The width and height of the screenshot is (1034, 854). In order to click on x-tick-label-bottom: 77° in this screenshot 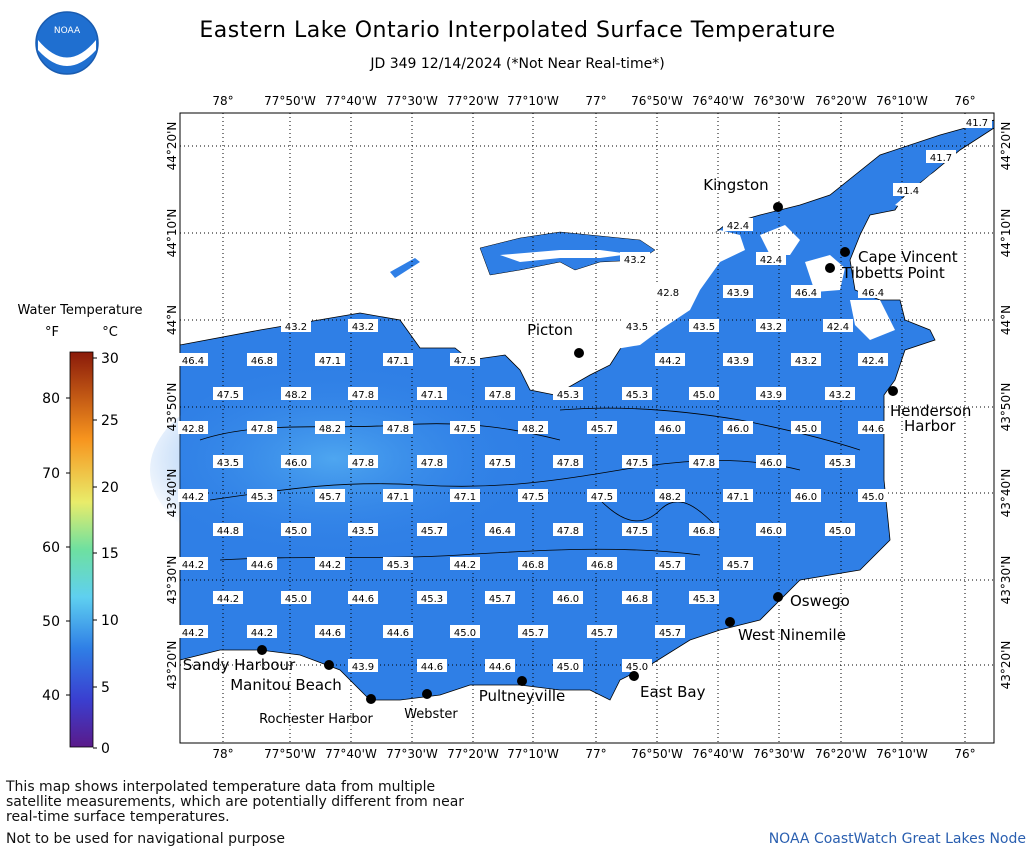, I will do `click(595, 754)`.